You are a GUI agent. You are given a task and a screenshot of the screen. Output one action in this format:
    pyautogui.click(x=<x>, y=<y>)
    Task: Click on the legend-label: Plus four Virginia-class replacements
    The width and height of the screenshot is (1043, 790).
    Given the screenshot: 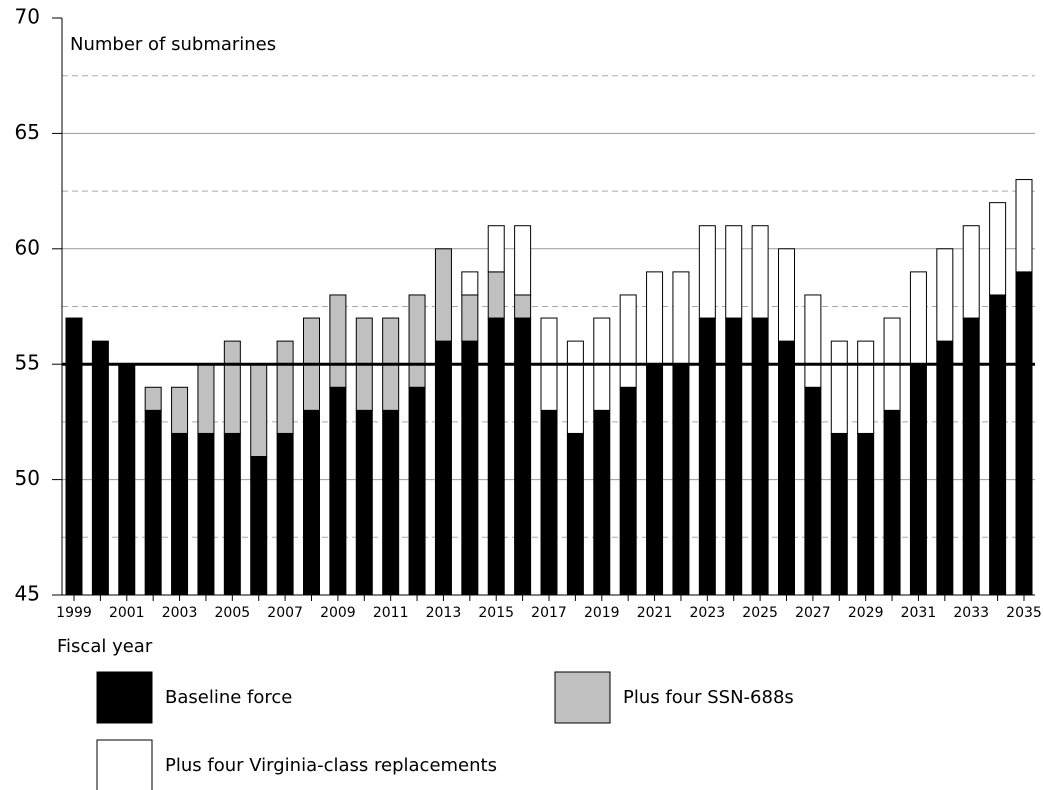 What is the action you would take?
    pyautogui.click(x=331, y=765)
    